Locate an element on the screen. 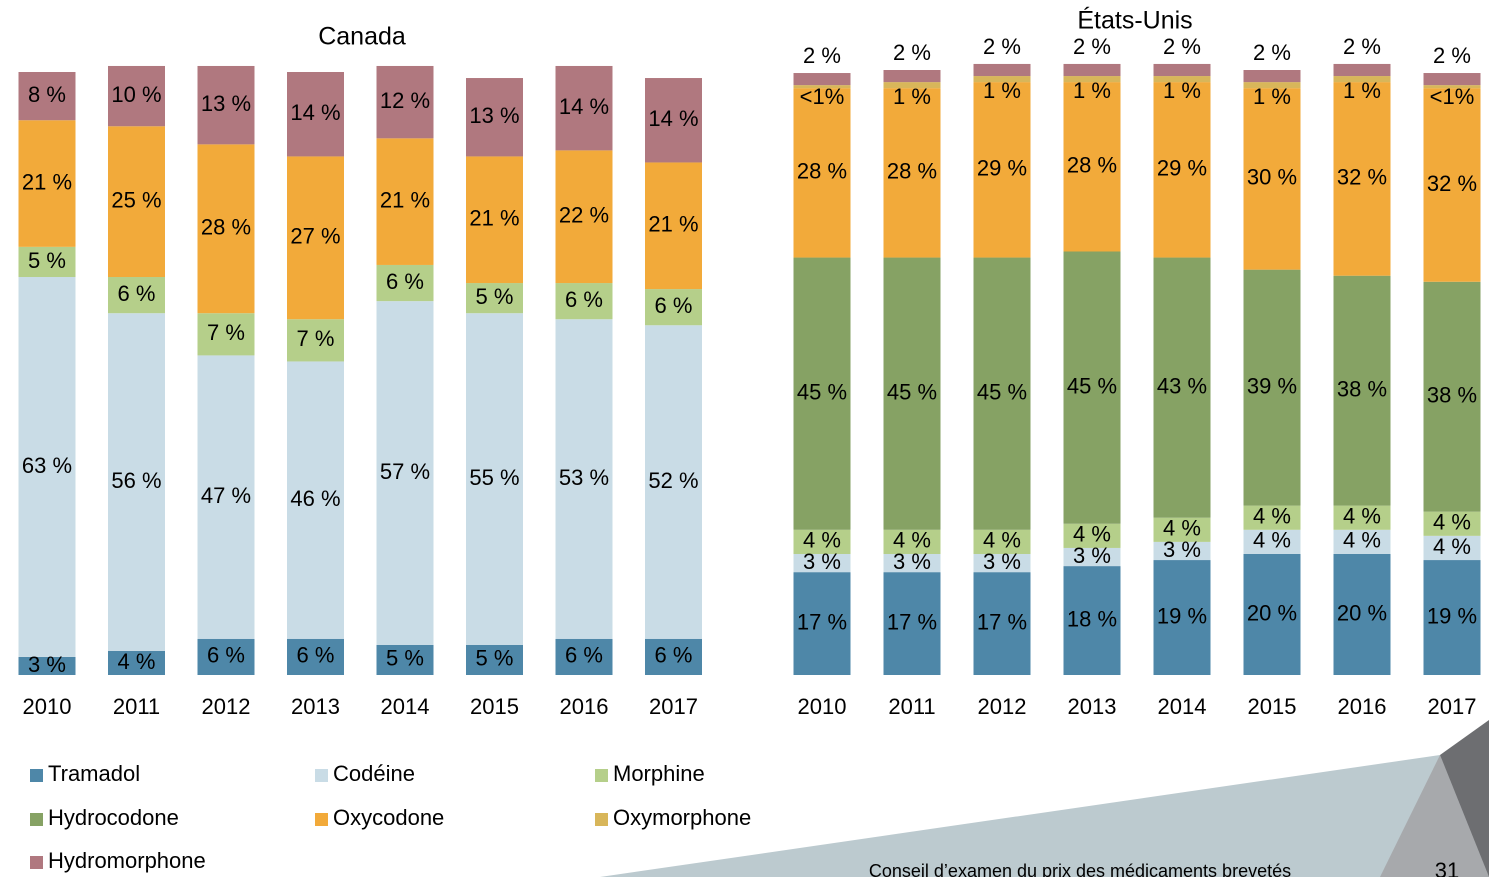 This screenshot has width=1489, height=877. data-label: 43 % is located at coordinates (1182, 385).